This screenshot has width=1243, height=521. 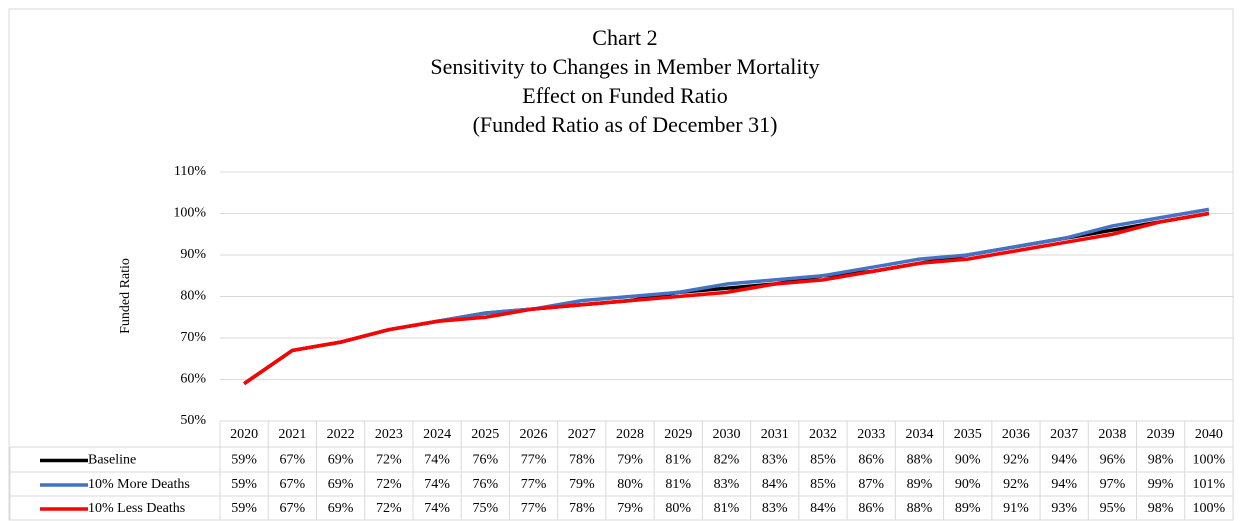 I want to click on table-value: 96%, so click(x=1113, y=460).